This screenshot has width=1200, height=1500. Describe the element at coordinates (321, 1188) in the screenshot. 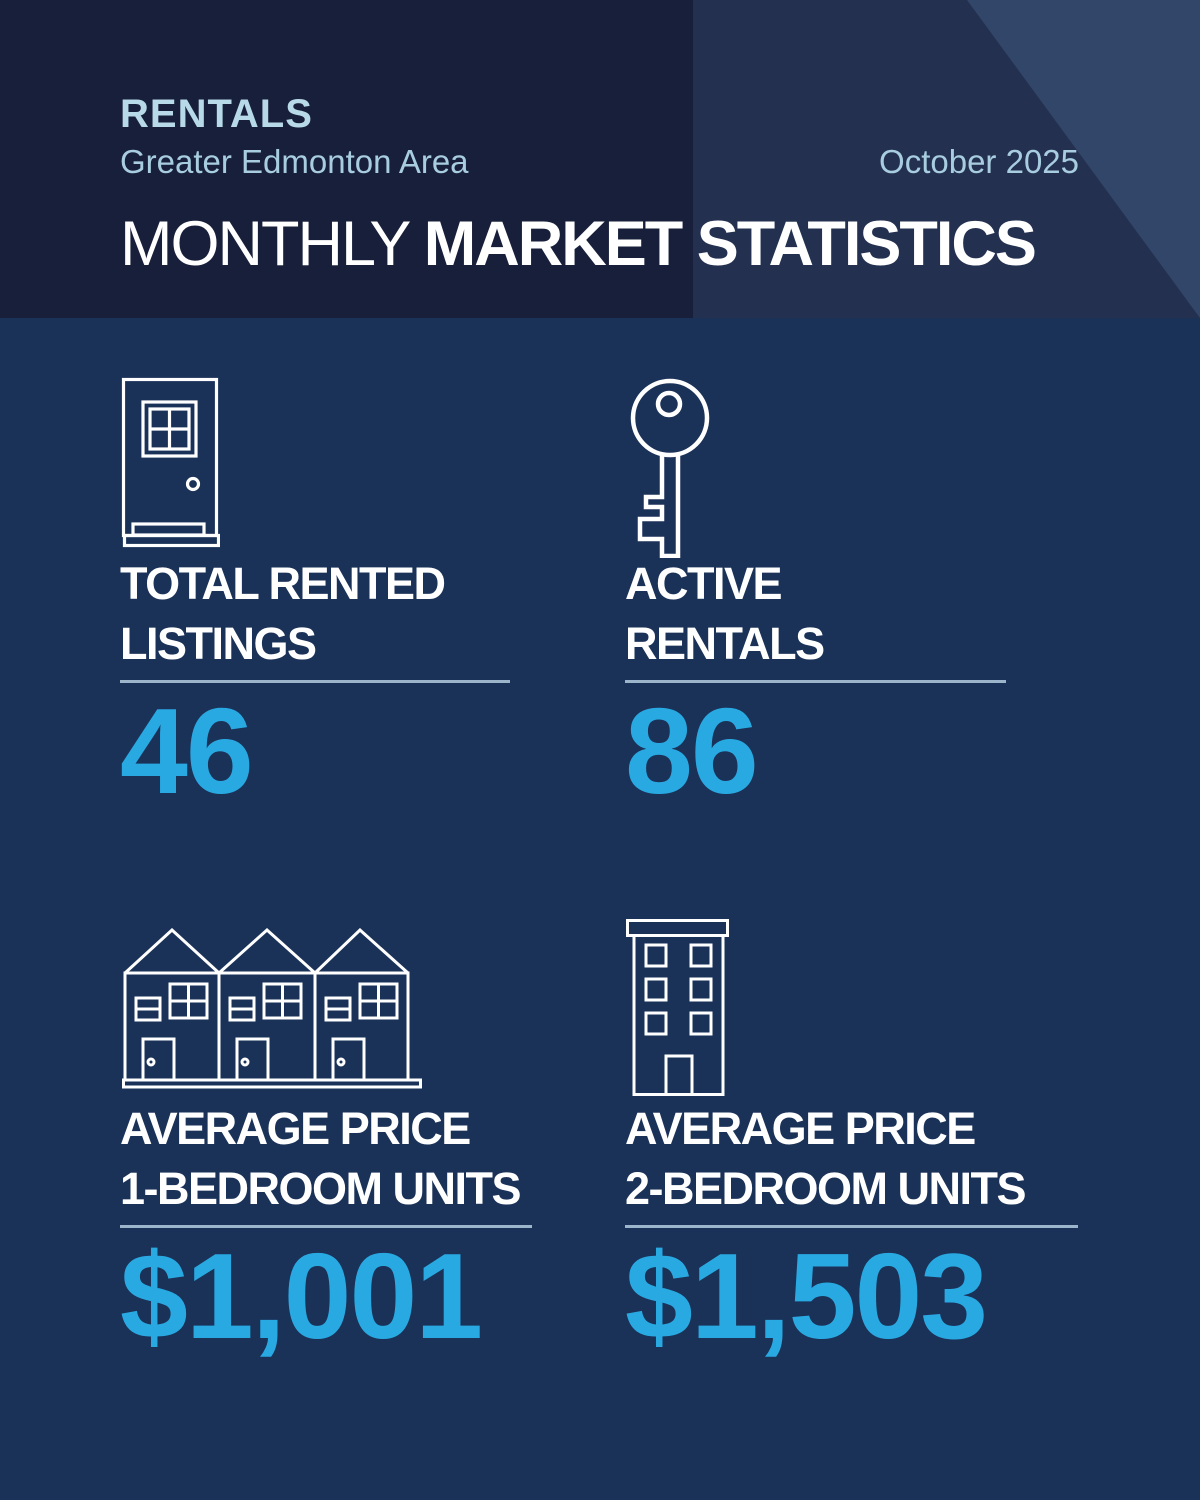

I see `stat-label-line2: 1-BEDROOM UNITS` at that location.